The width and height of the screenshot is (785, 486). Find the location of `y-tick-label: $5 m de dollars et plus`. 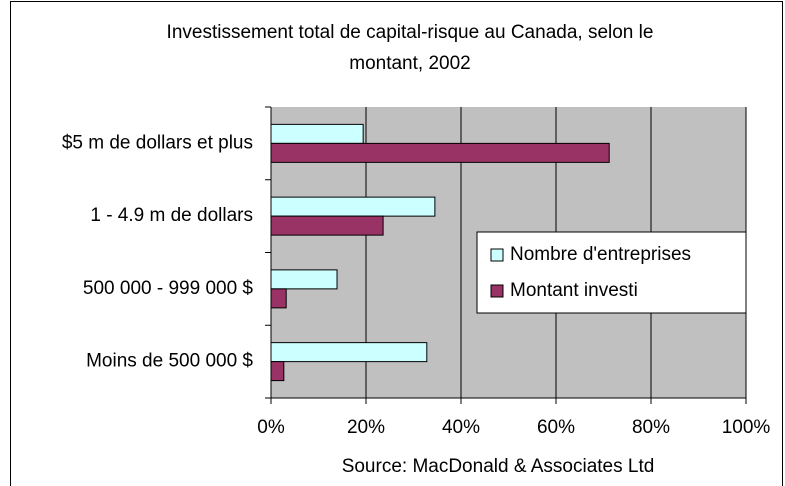

y-tick-label: $5 m de dollars et plus is located at coordinates (157, 142).